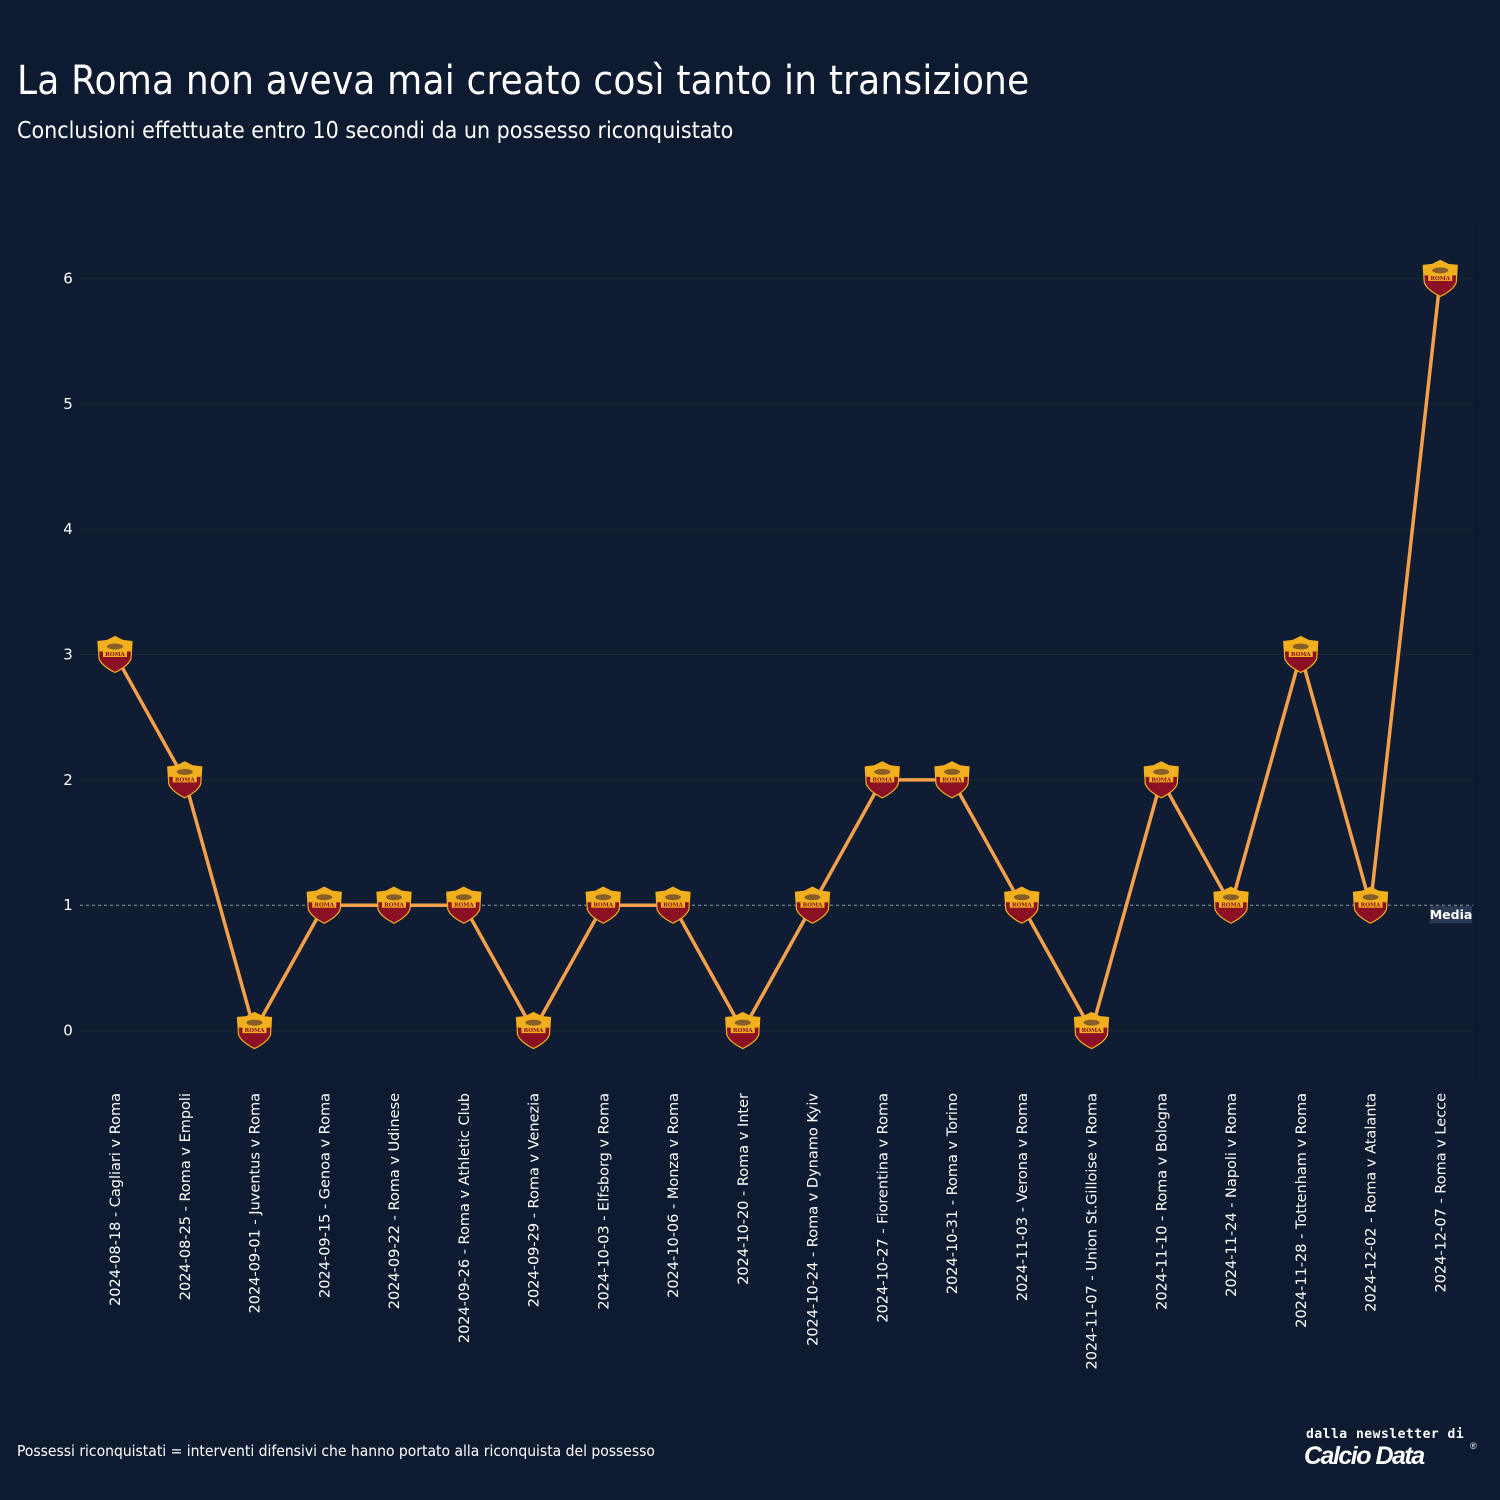  I want to click on y-tick-label: 1, so click(68, 905).